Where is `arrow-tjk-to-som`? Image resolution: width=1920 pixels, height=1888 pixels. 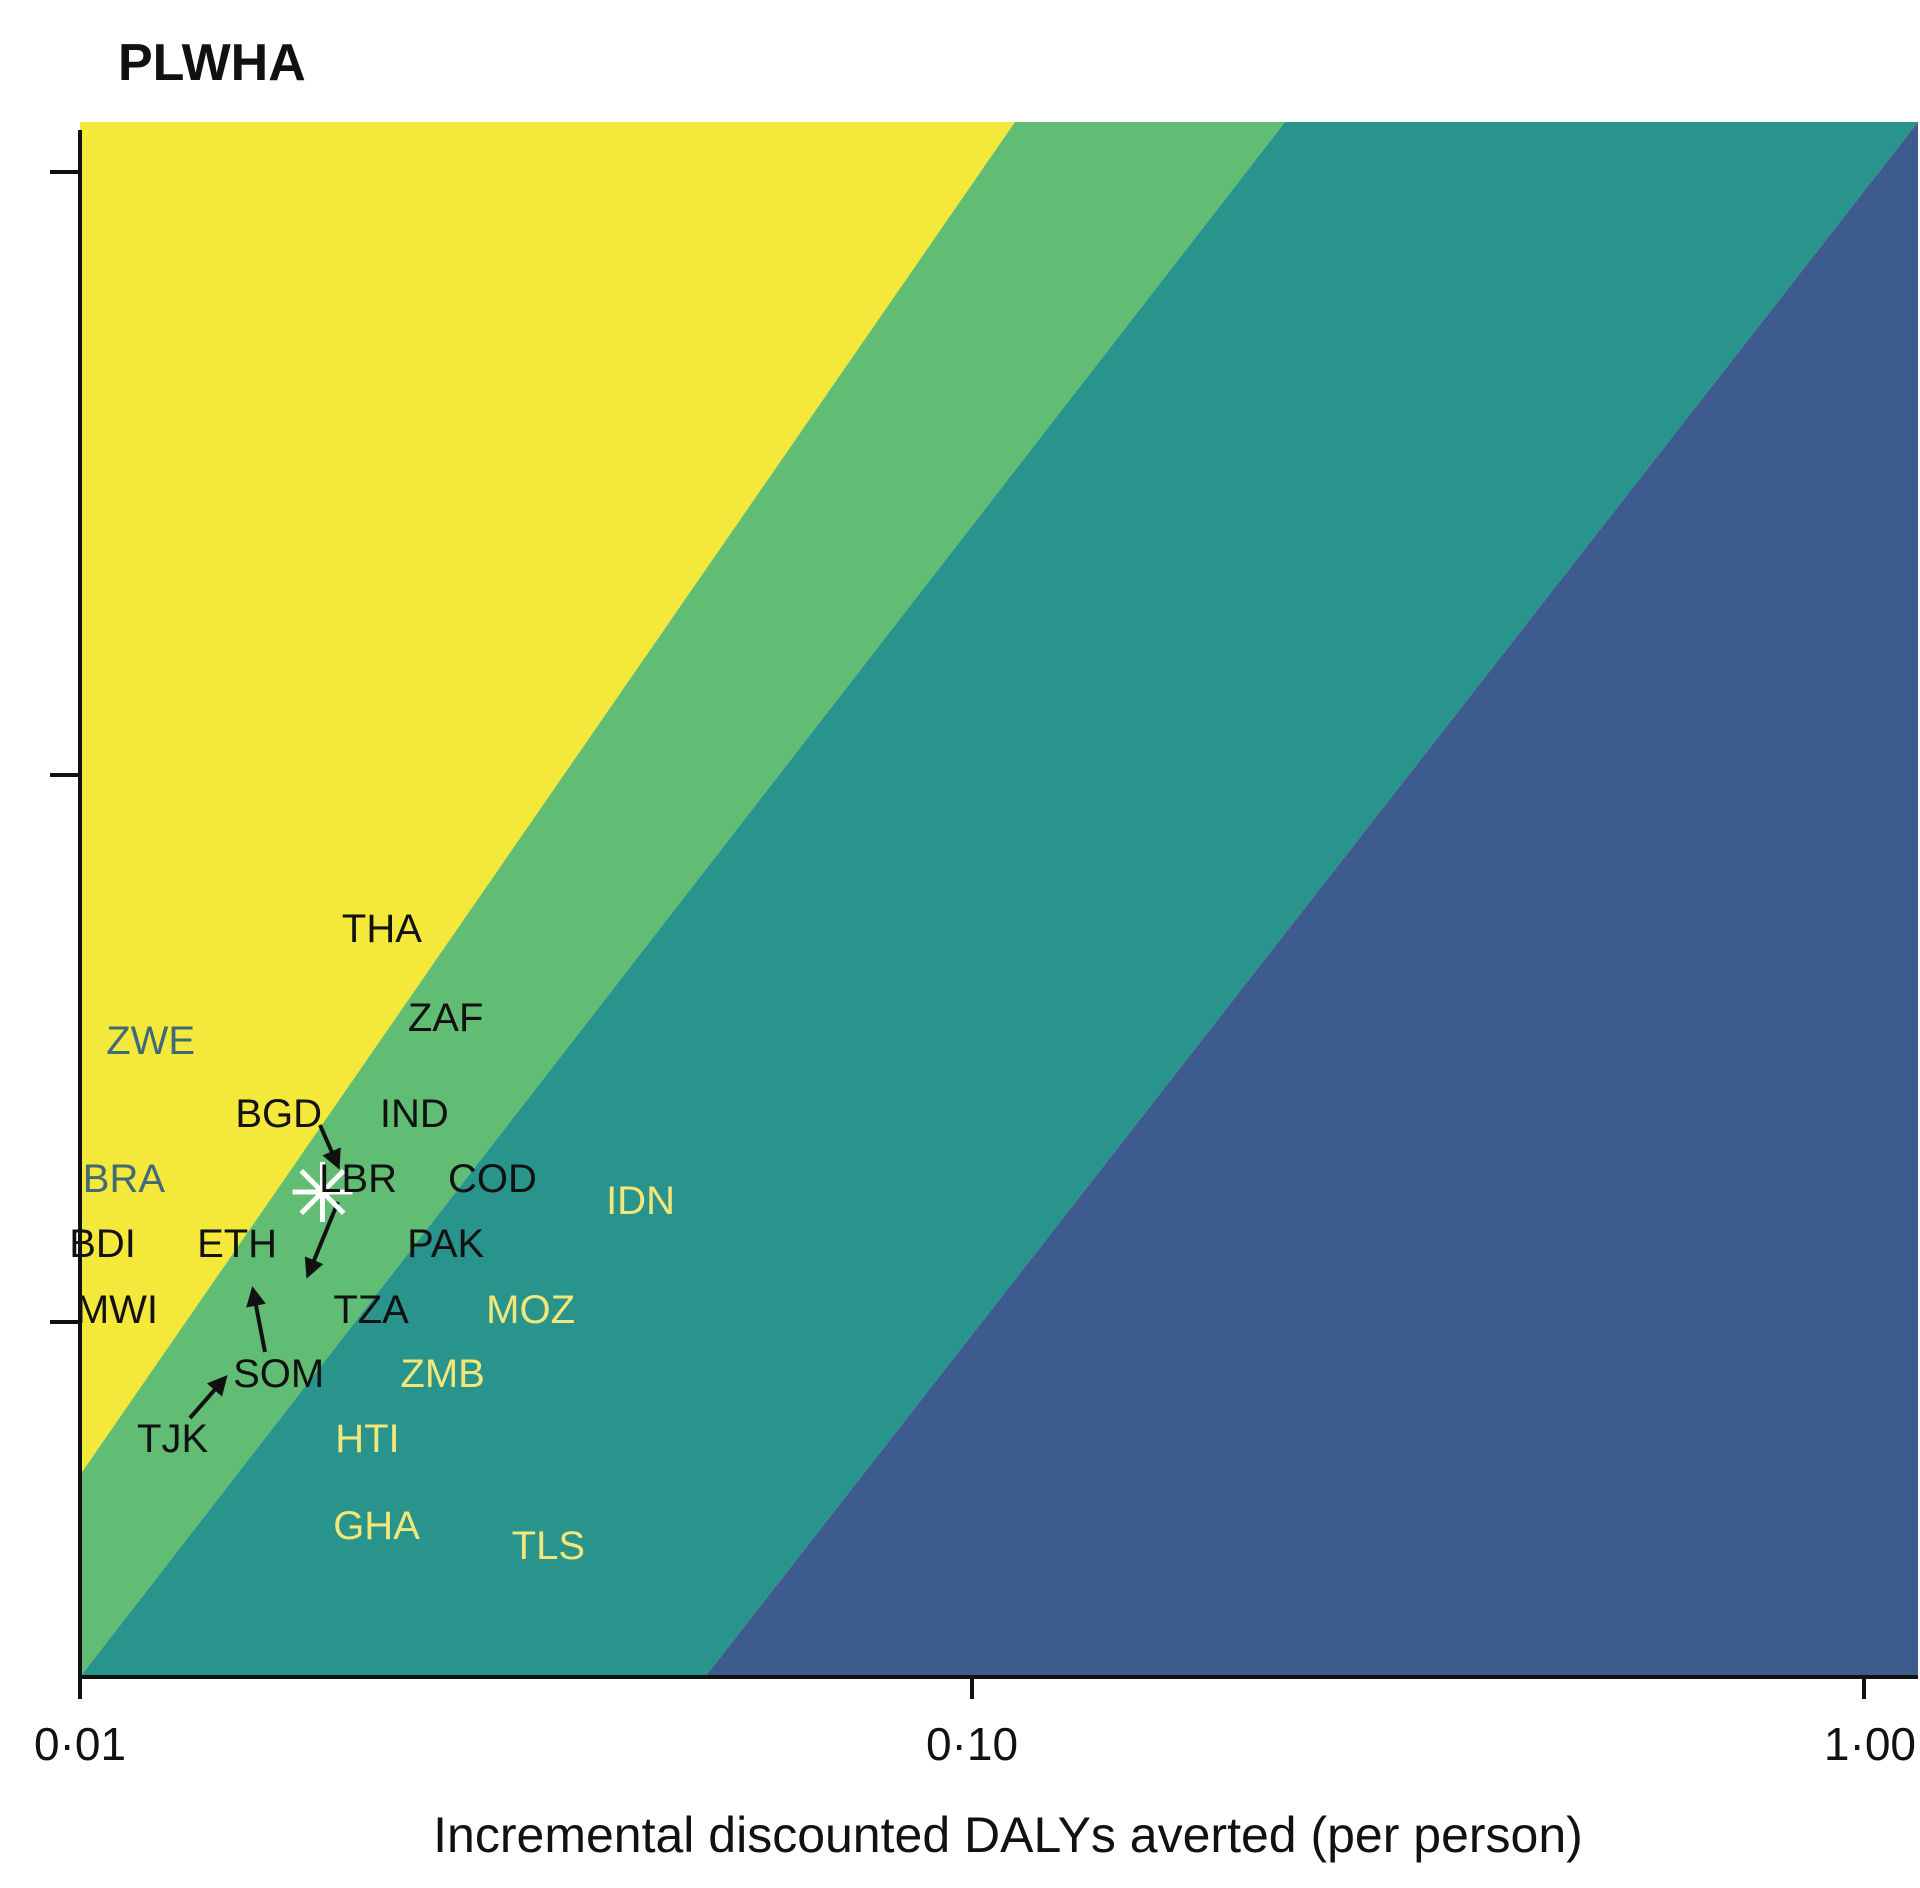
arrow-tjk-to-som is located at coordinates (208, 1397).